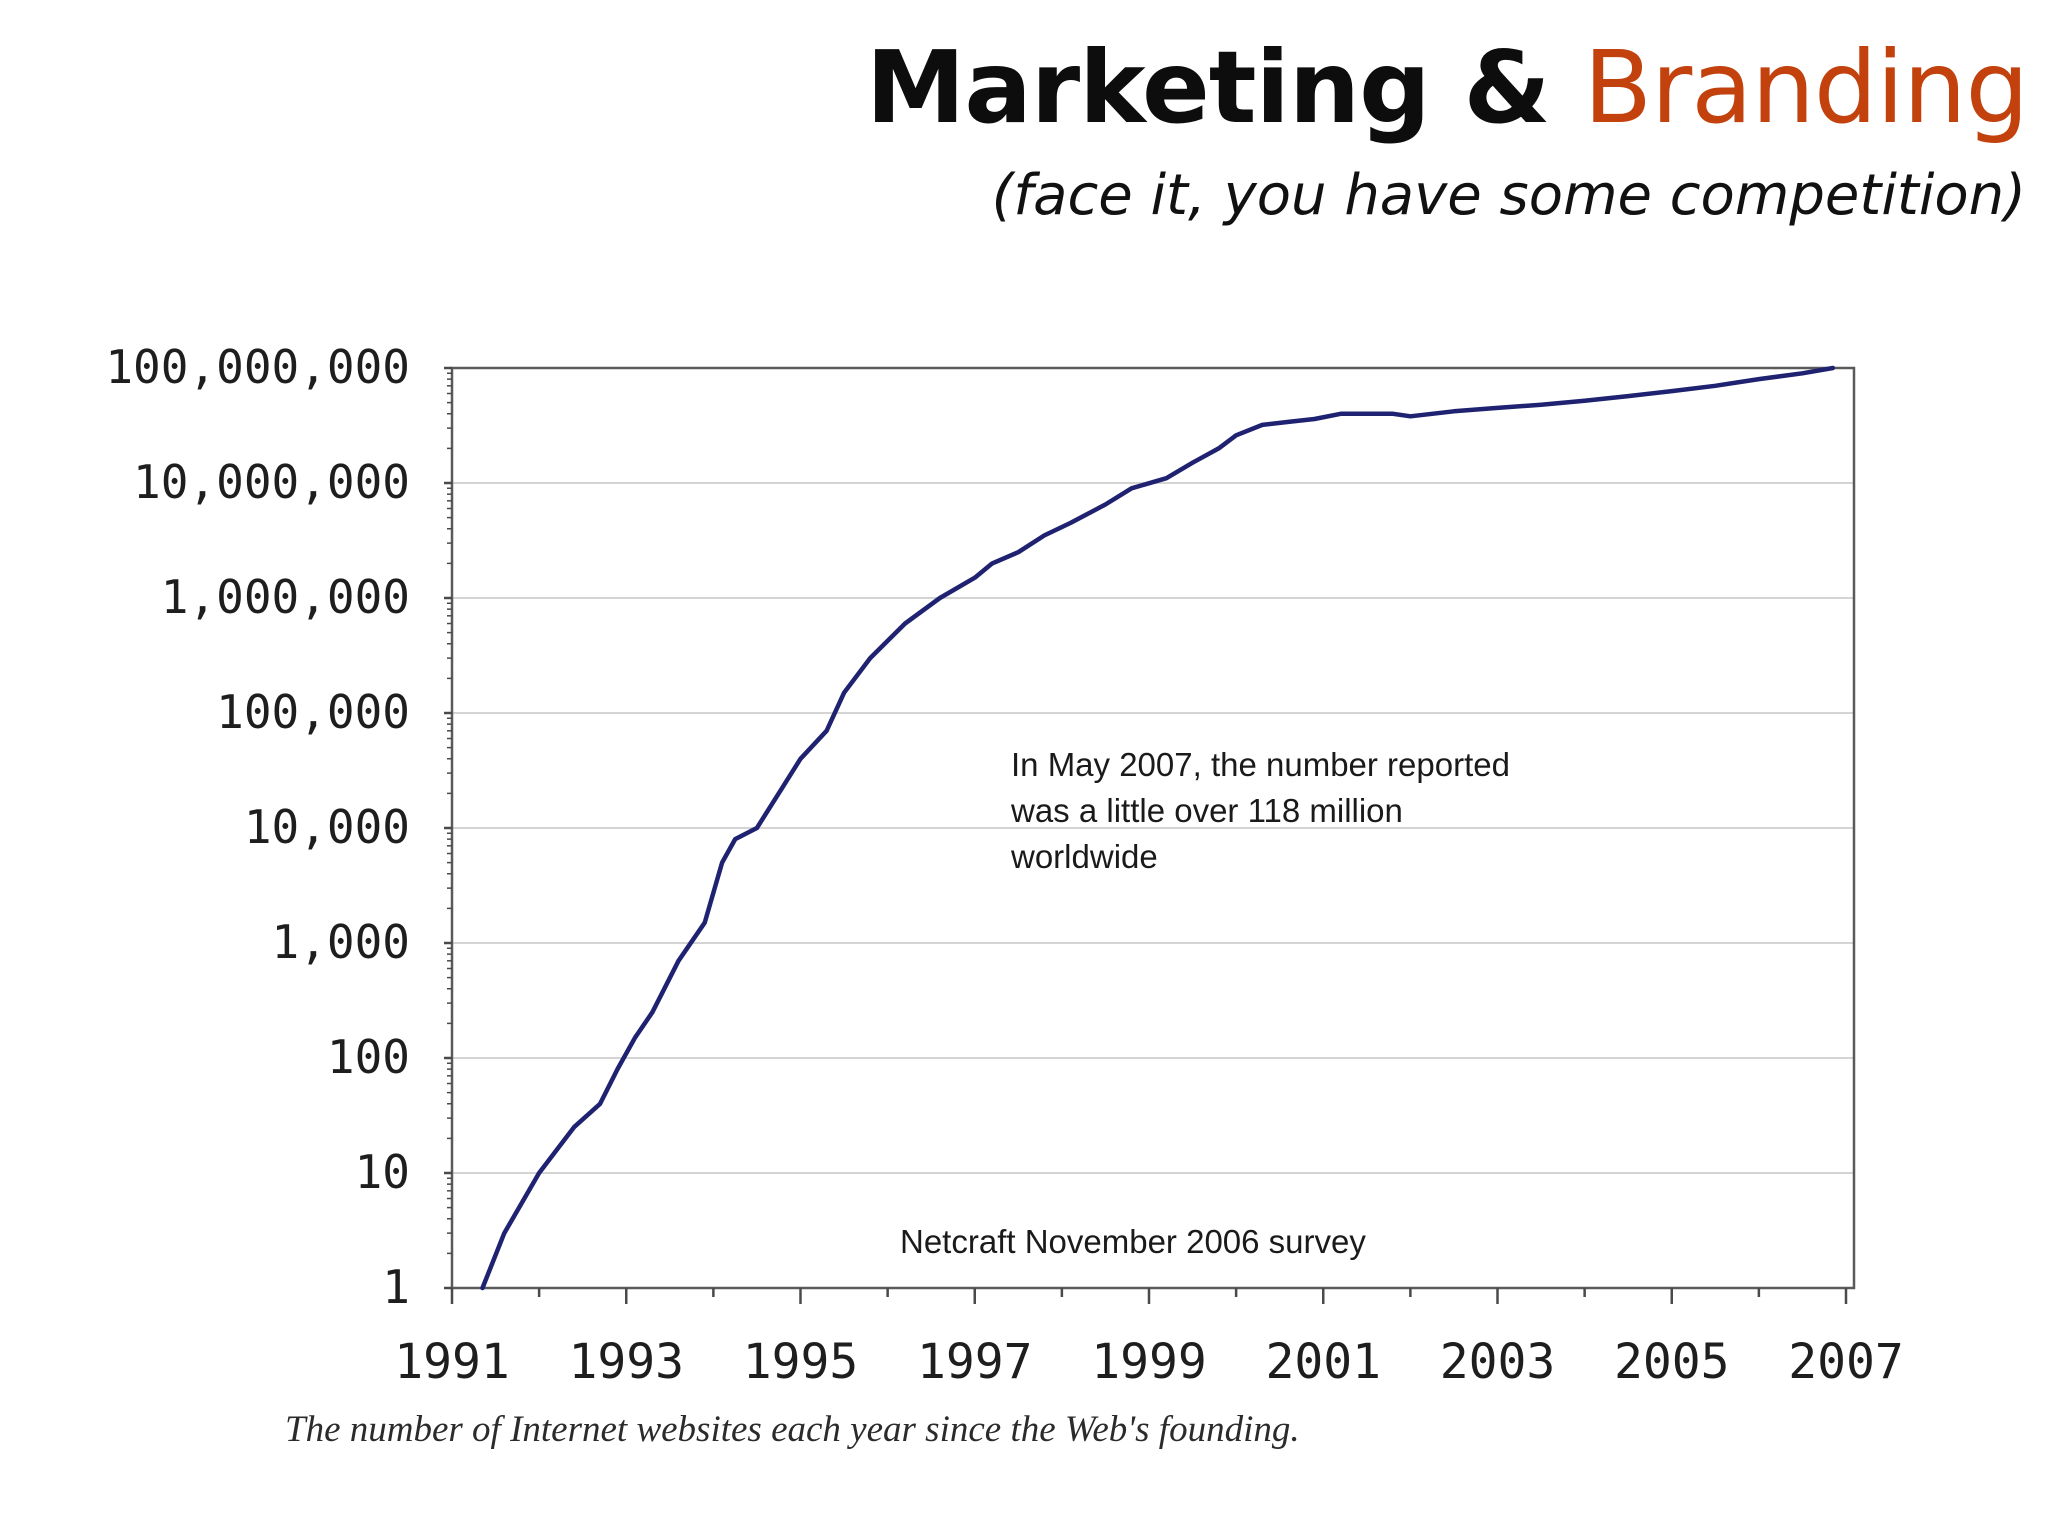  I want to click on y-tick-label: 1,000,000, so click(285, 597).